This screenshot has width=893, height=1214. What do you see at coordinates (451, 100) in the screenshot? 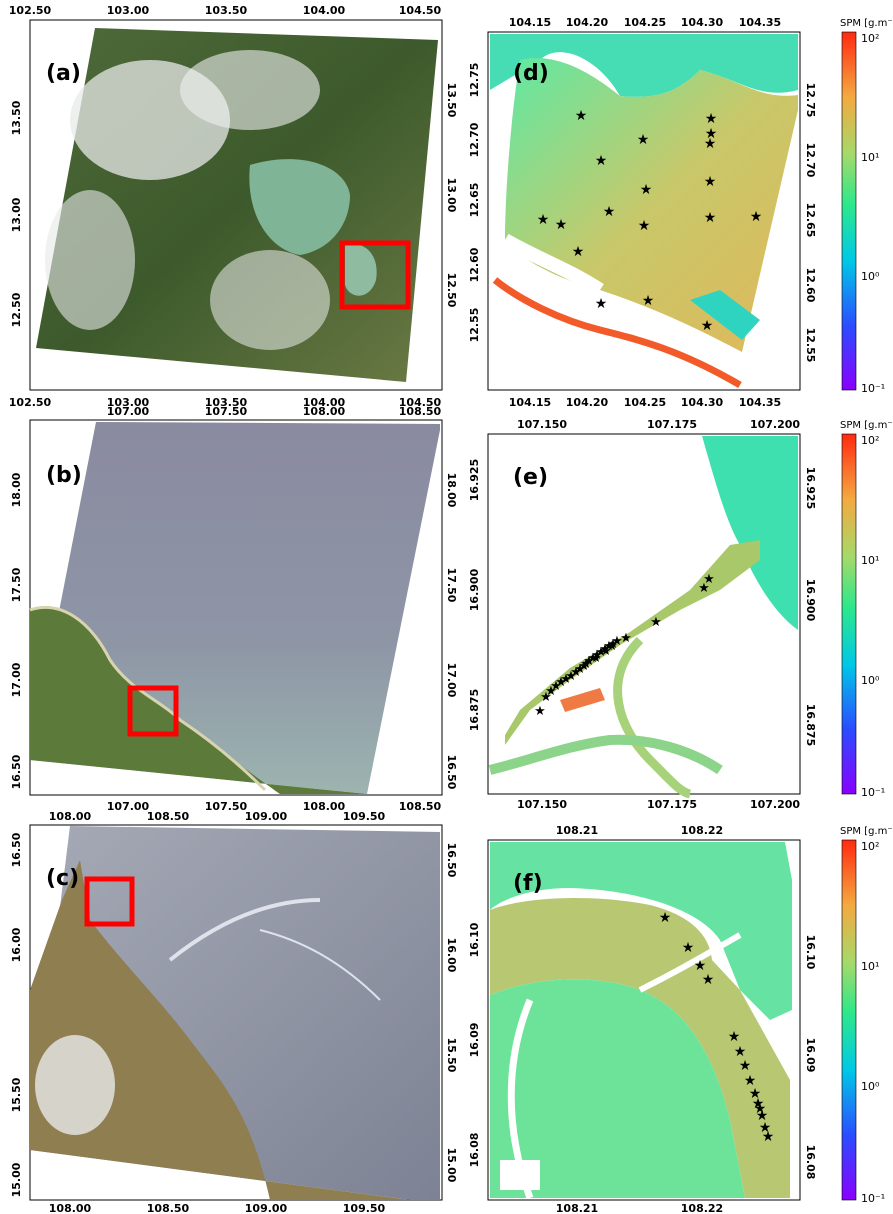
I see `tick-label: 13.50` at bounding box center [451, 100].